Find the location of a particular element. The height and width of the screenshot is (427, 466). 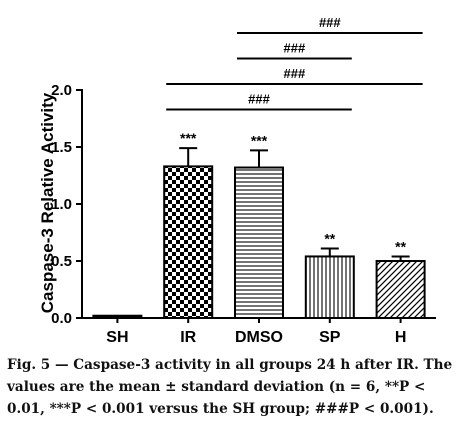

error-bar-sp is located at coordinates (329, 252).